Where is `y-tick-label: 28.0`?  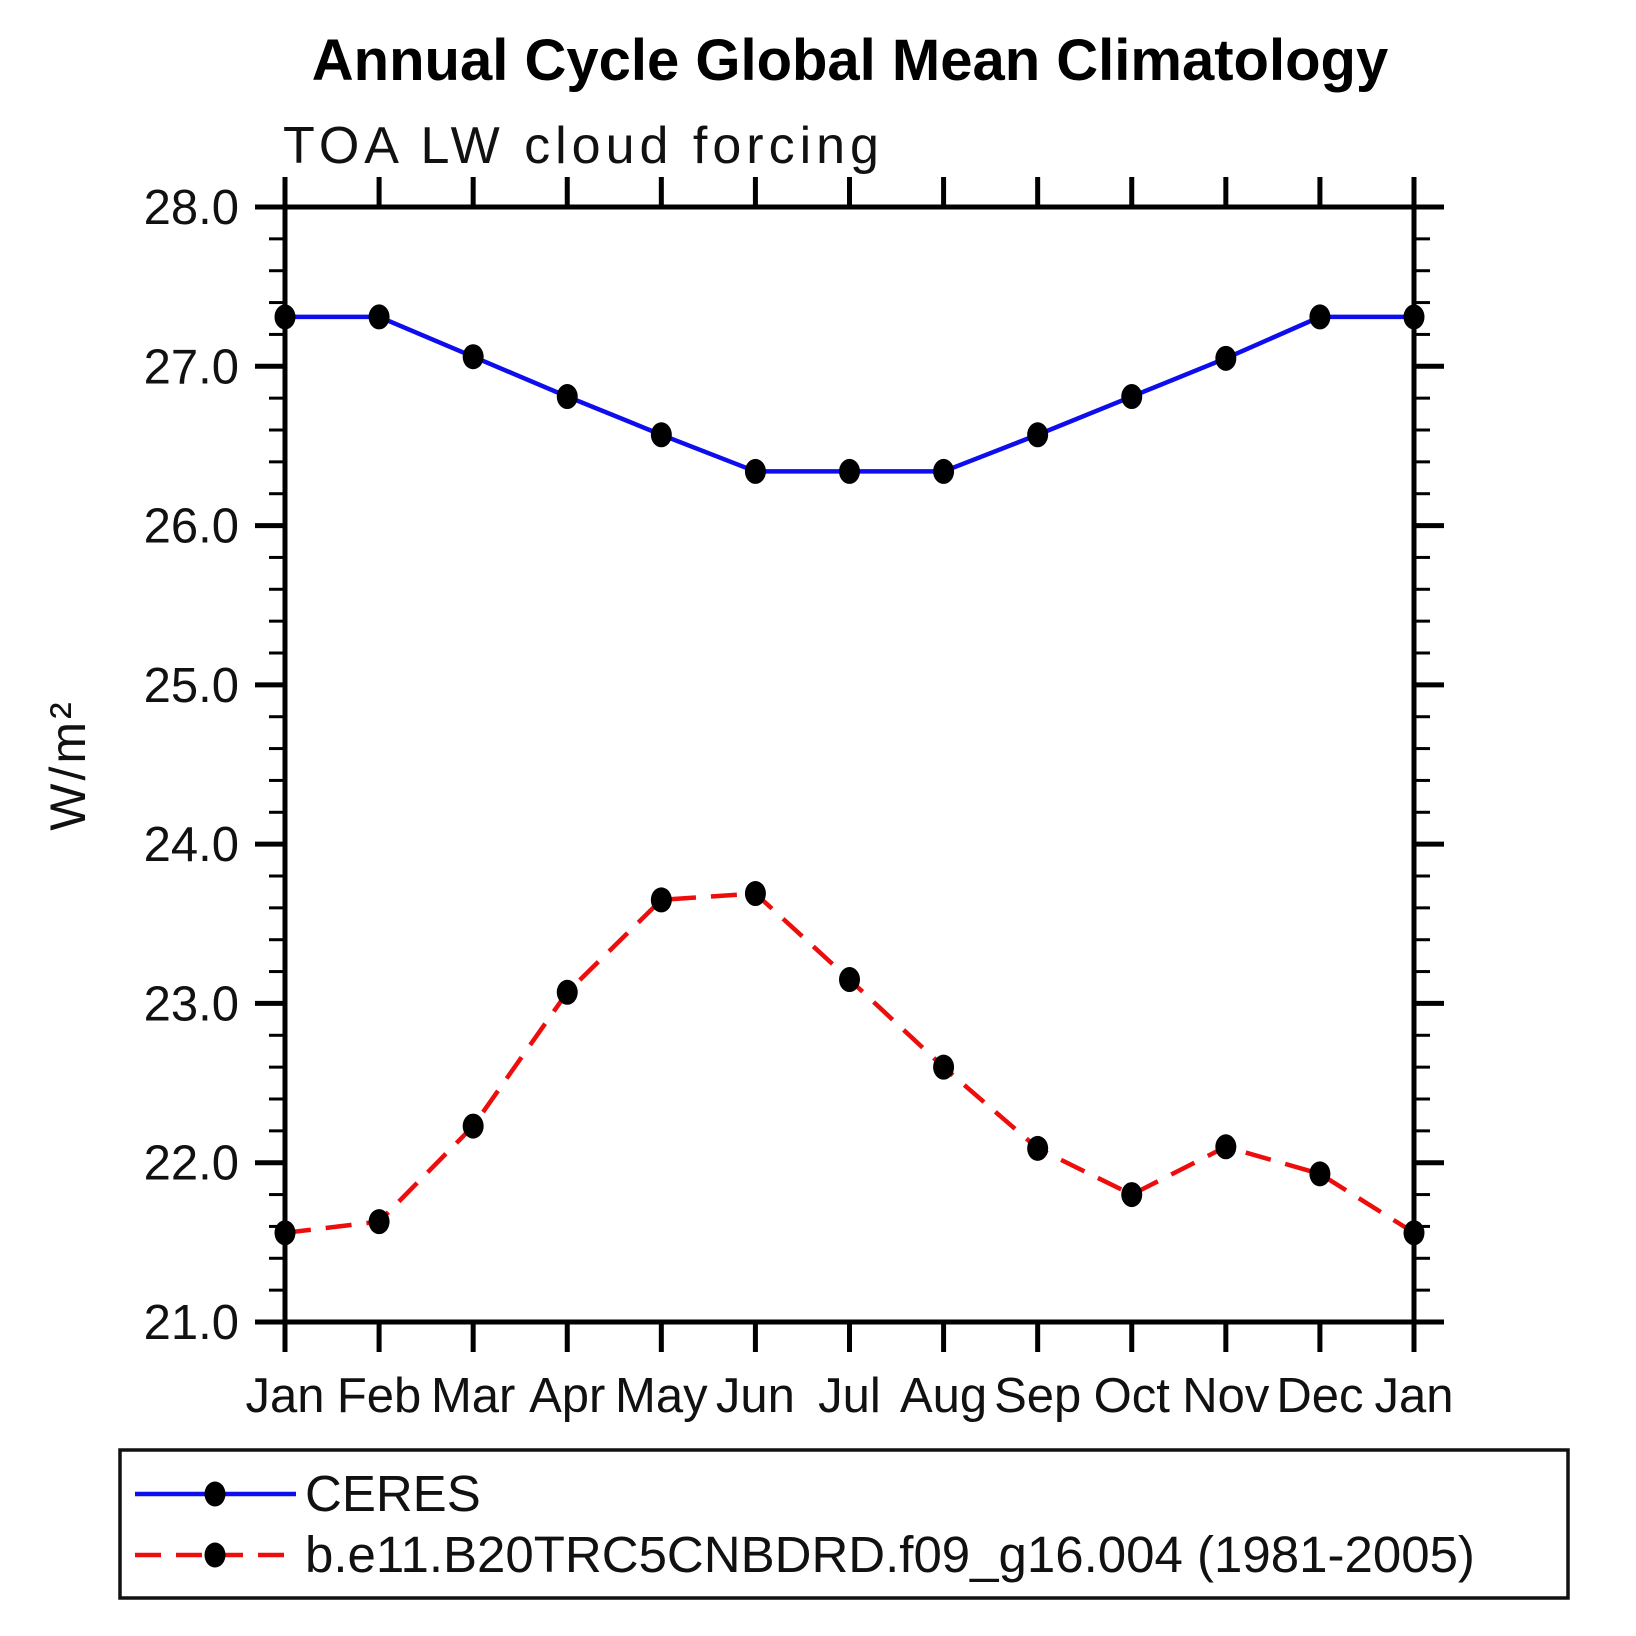 y-tick-label: 28.0 is located at coordinates (191, 208).